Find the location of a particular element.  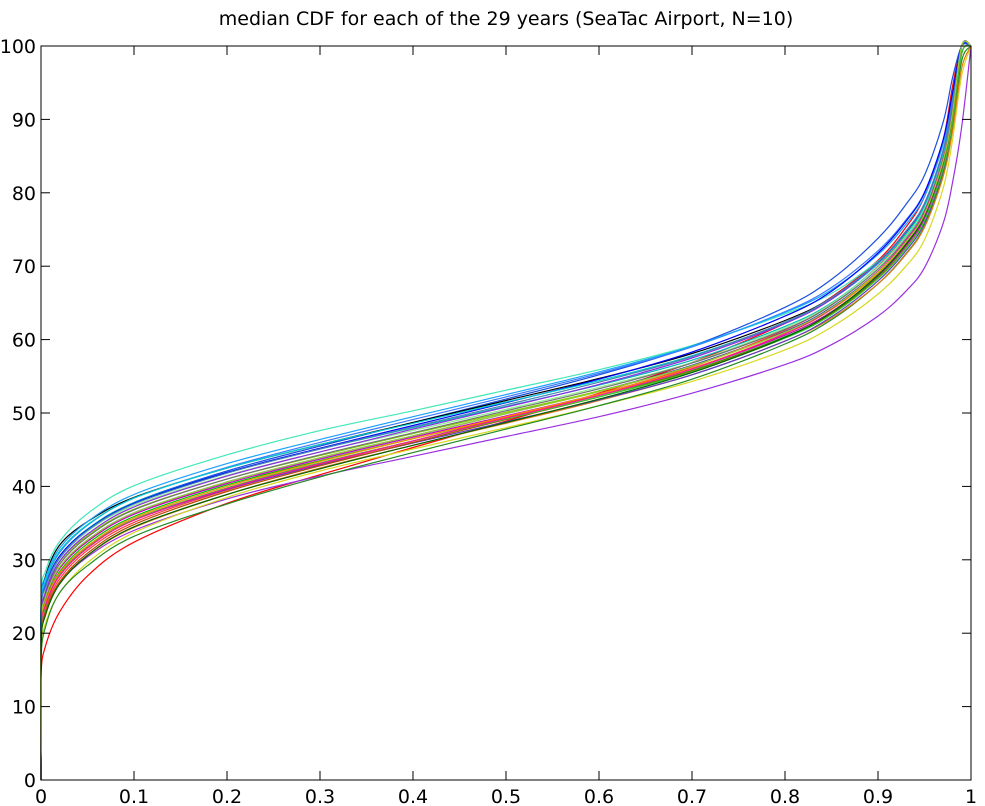

x-tick-label: 1 is located at coordinates (971, 796).